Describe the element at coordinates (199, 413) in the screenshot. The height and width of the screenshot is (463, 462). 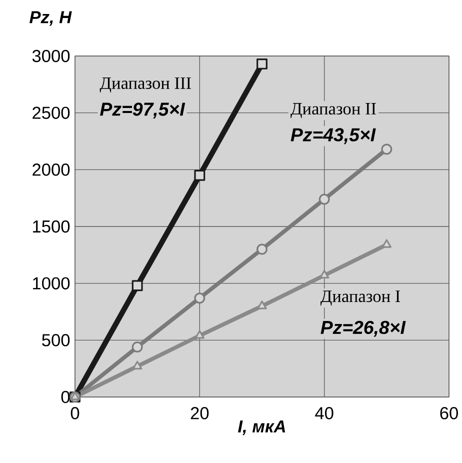
I see `x-tick-label: 20` at that location.